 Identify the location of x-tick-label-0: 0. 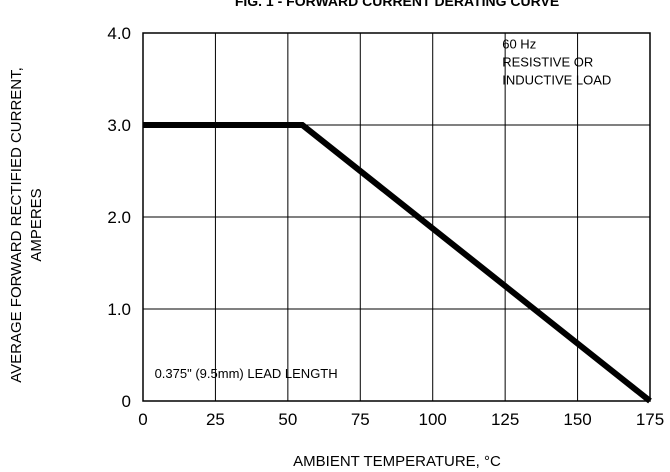
(142, 419).